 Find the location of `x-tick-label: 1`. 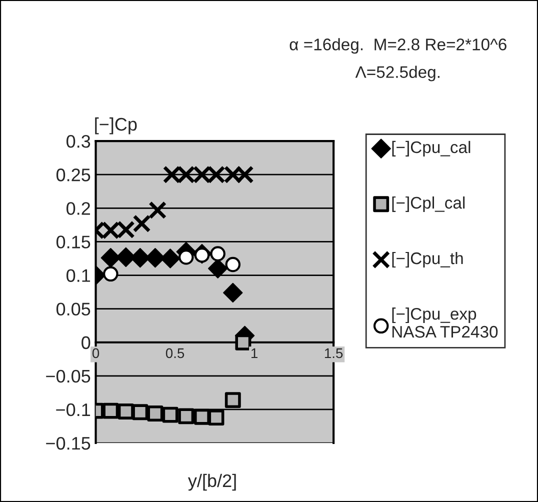

x-tick-label: 1 is located at coordinates (254, 353).